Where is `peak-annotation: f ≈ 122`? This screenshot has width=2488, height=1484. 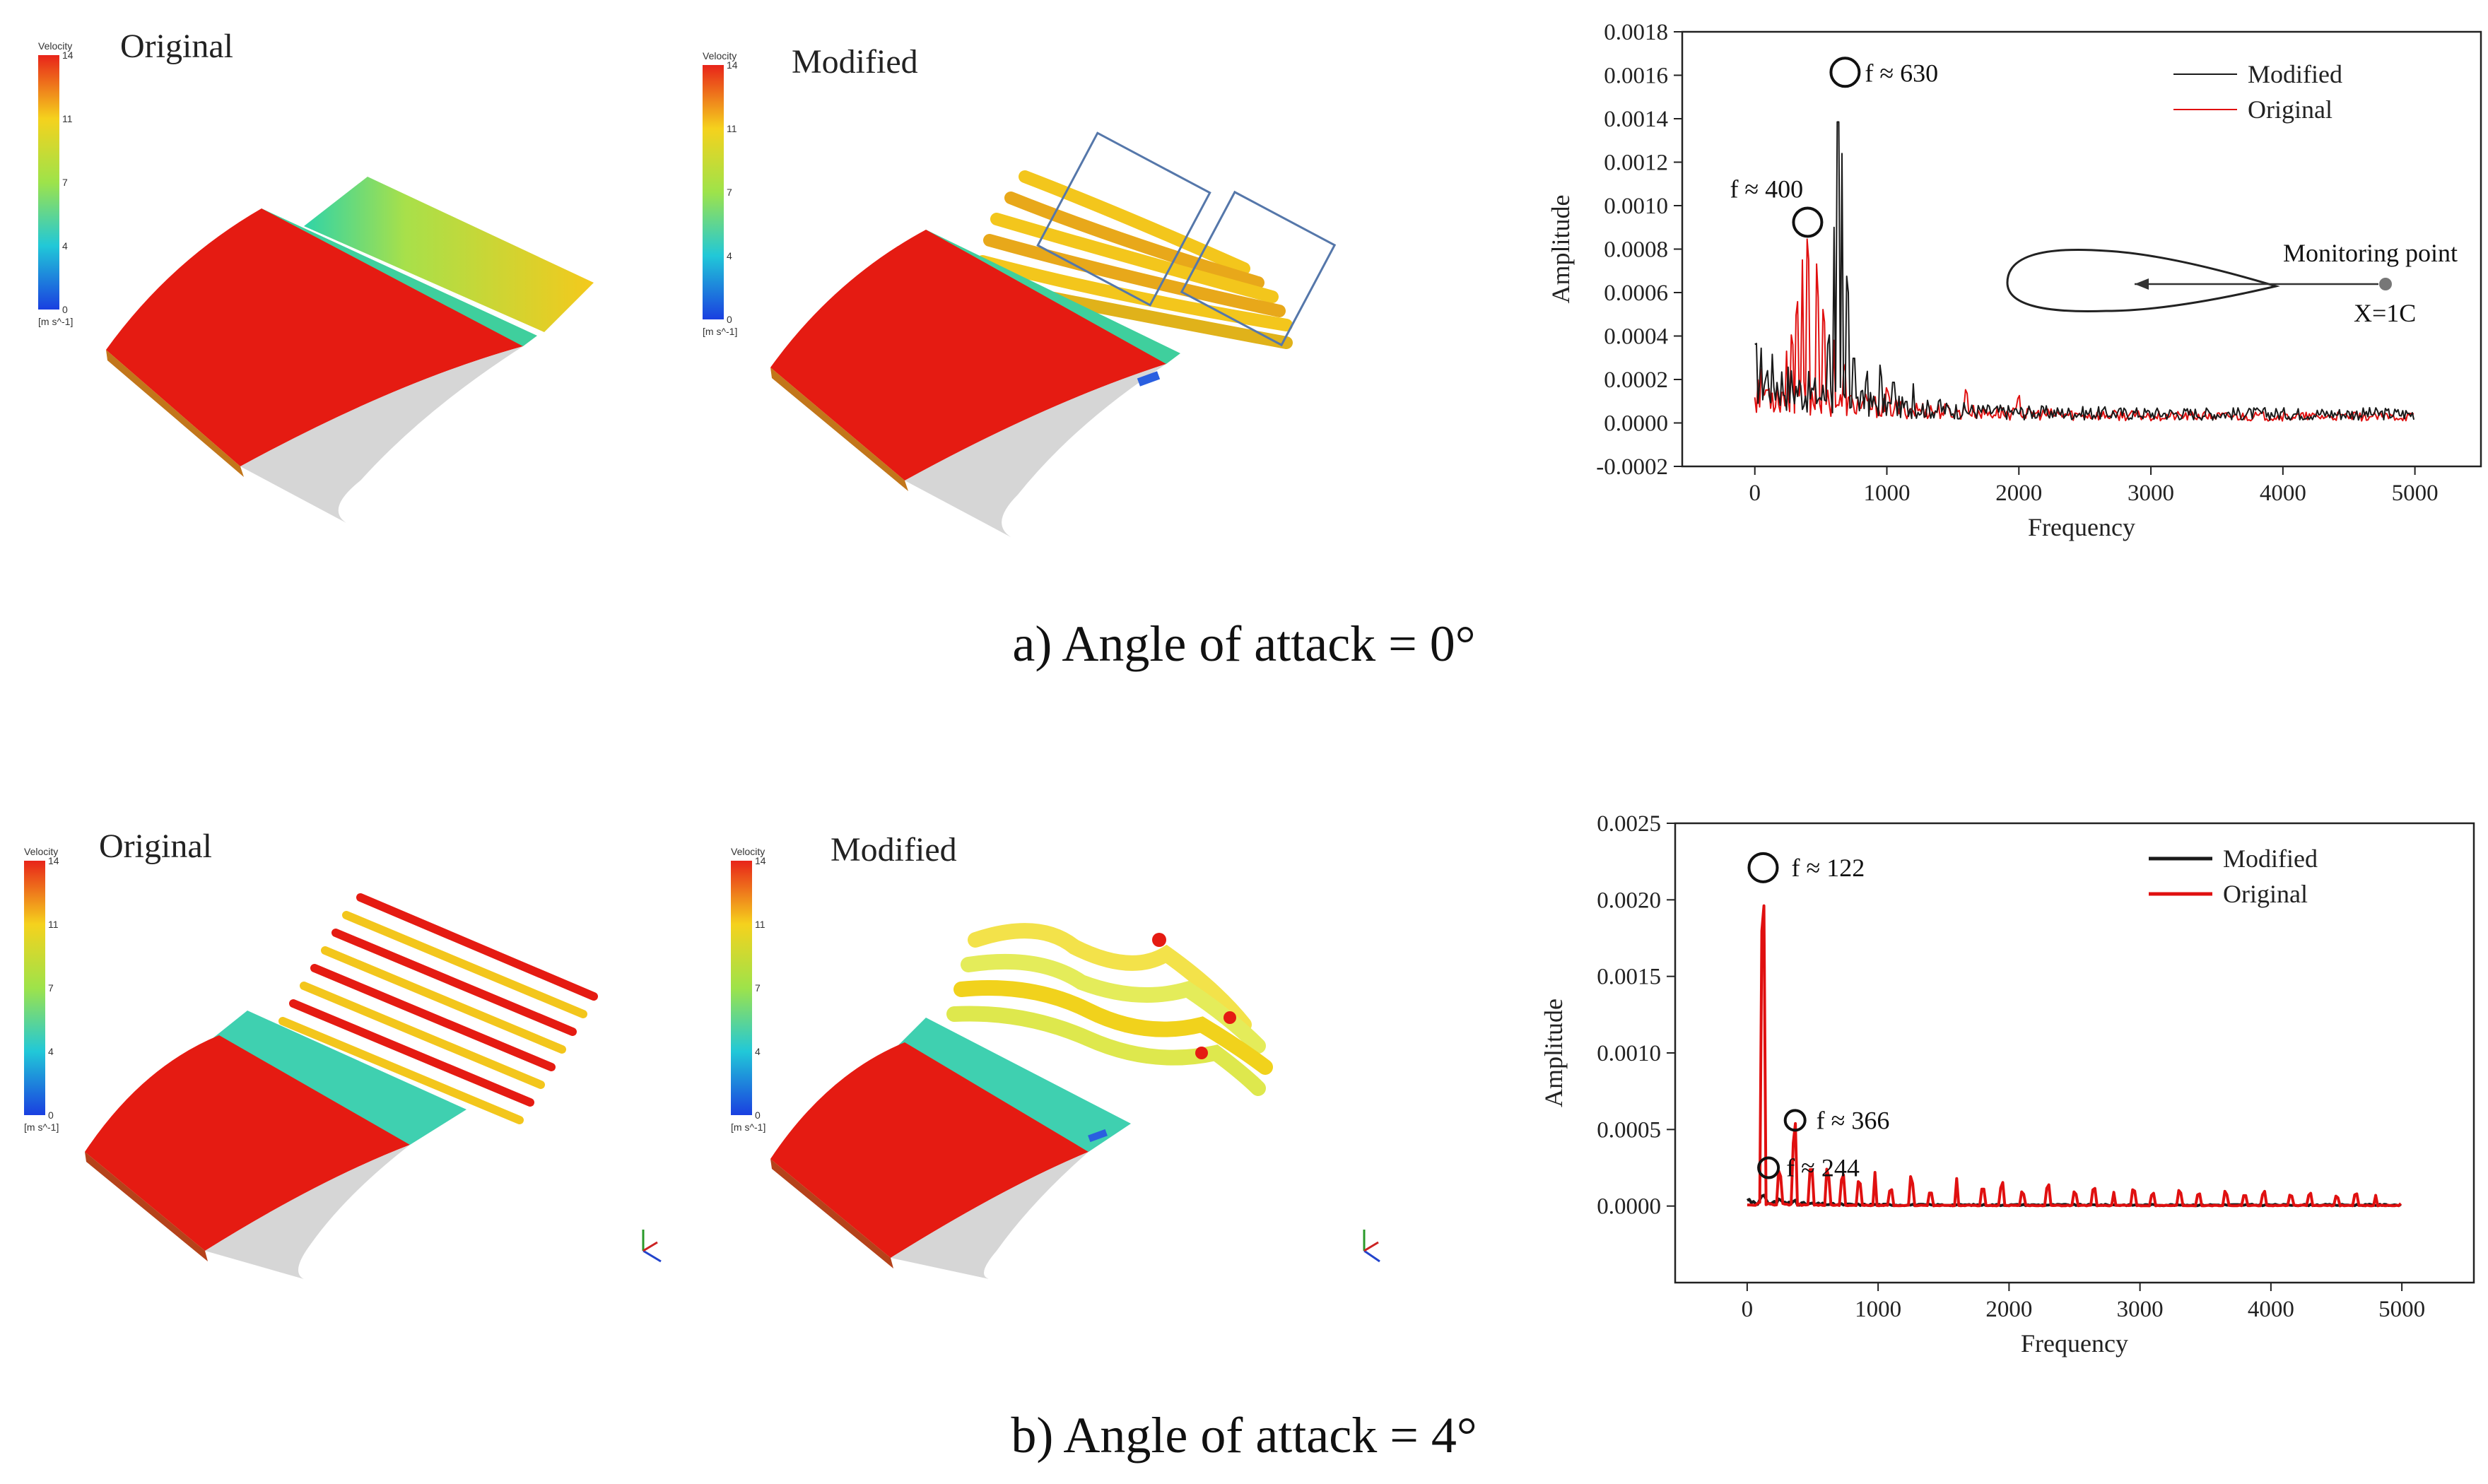 peak-annotation: f ≈ 122 is located at coordinates (1828, 868).